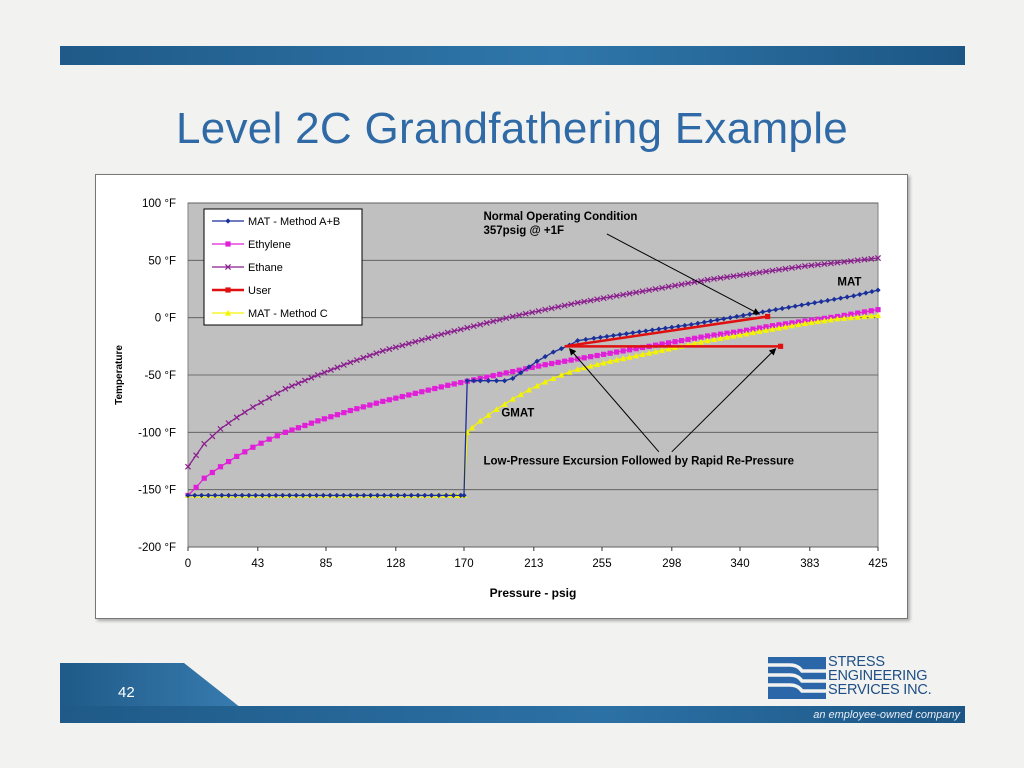 The height and width of the screenshot is (768, 1024). I want to click on x-tick-label: 128, so click(395, 564).